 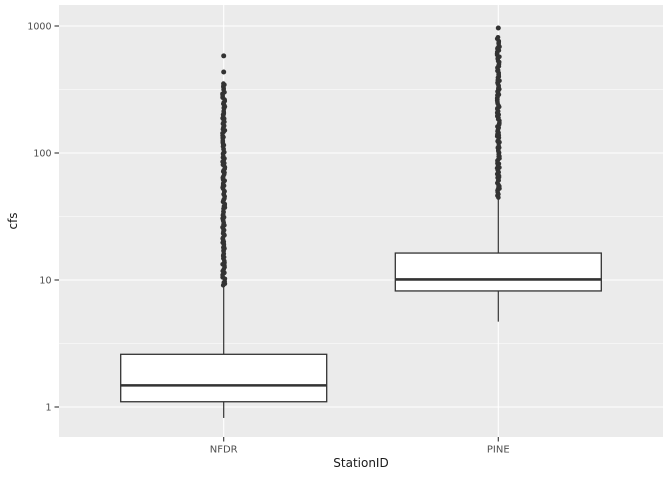 What do you see at coordinates (42, 153) in the screenshot?
I see `y-tick-label: 100` at bounding box center [42, 153].